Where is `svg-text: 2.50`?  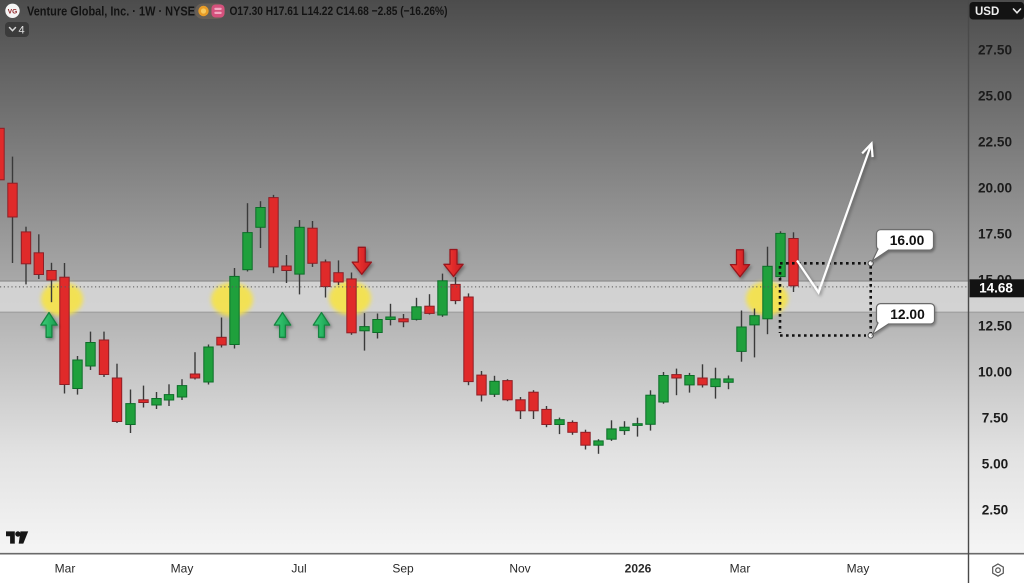
svg-text: 2.50 is located at coordinates (995, 510).